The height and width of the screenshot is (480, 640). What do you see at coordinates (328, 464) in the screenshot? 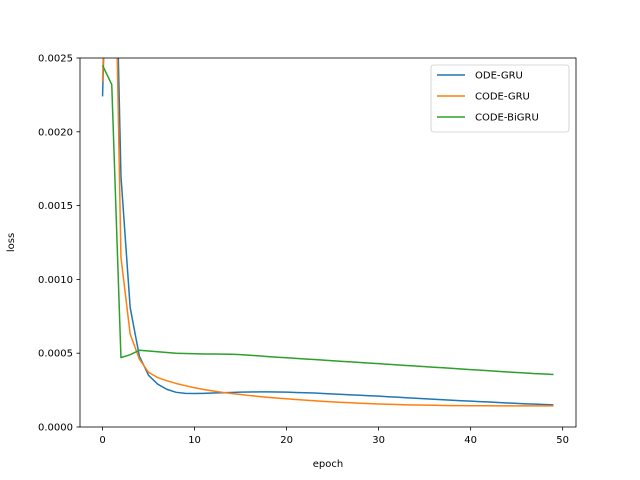
I see `x-axis-label: epoch` at bounding box center [328, 464].